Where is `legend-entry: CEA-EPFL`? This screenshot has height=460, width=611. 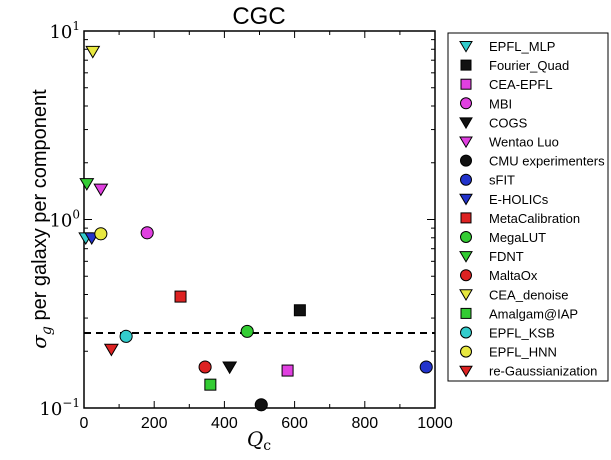 legend-entry: CEA-EPFL is located at coordinates (506, 84).